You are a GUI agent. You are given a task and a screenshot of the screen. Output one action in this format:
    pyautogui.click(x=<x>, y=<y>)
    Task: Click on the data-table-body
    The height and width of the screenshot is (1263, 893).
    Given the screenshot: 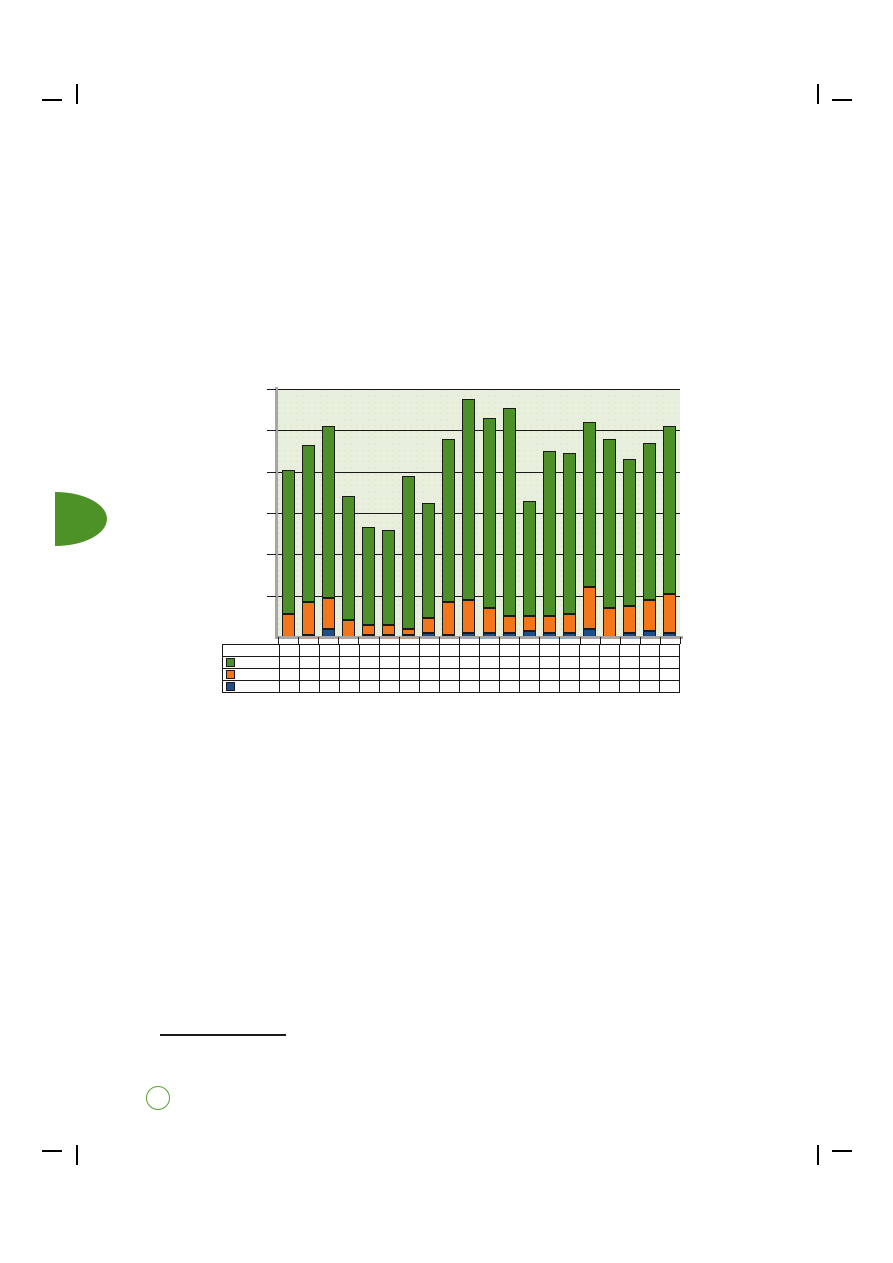 What is the action you would take?
    pyautogui.click(x=451, y=668)
    